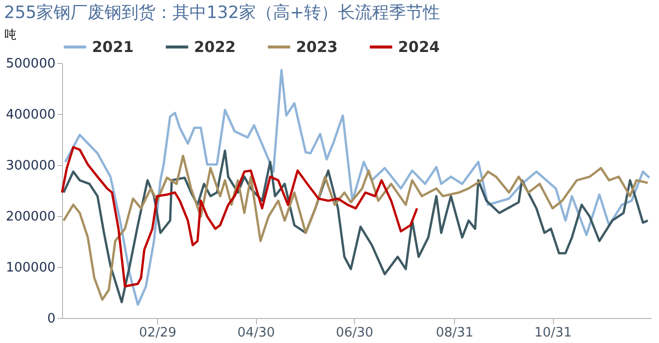 The height and width of the screenshot is (343, 659). Describe the element at coordinates (113, 47) in the screenshot. I see `legend-label: 2021` at that location.